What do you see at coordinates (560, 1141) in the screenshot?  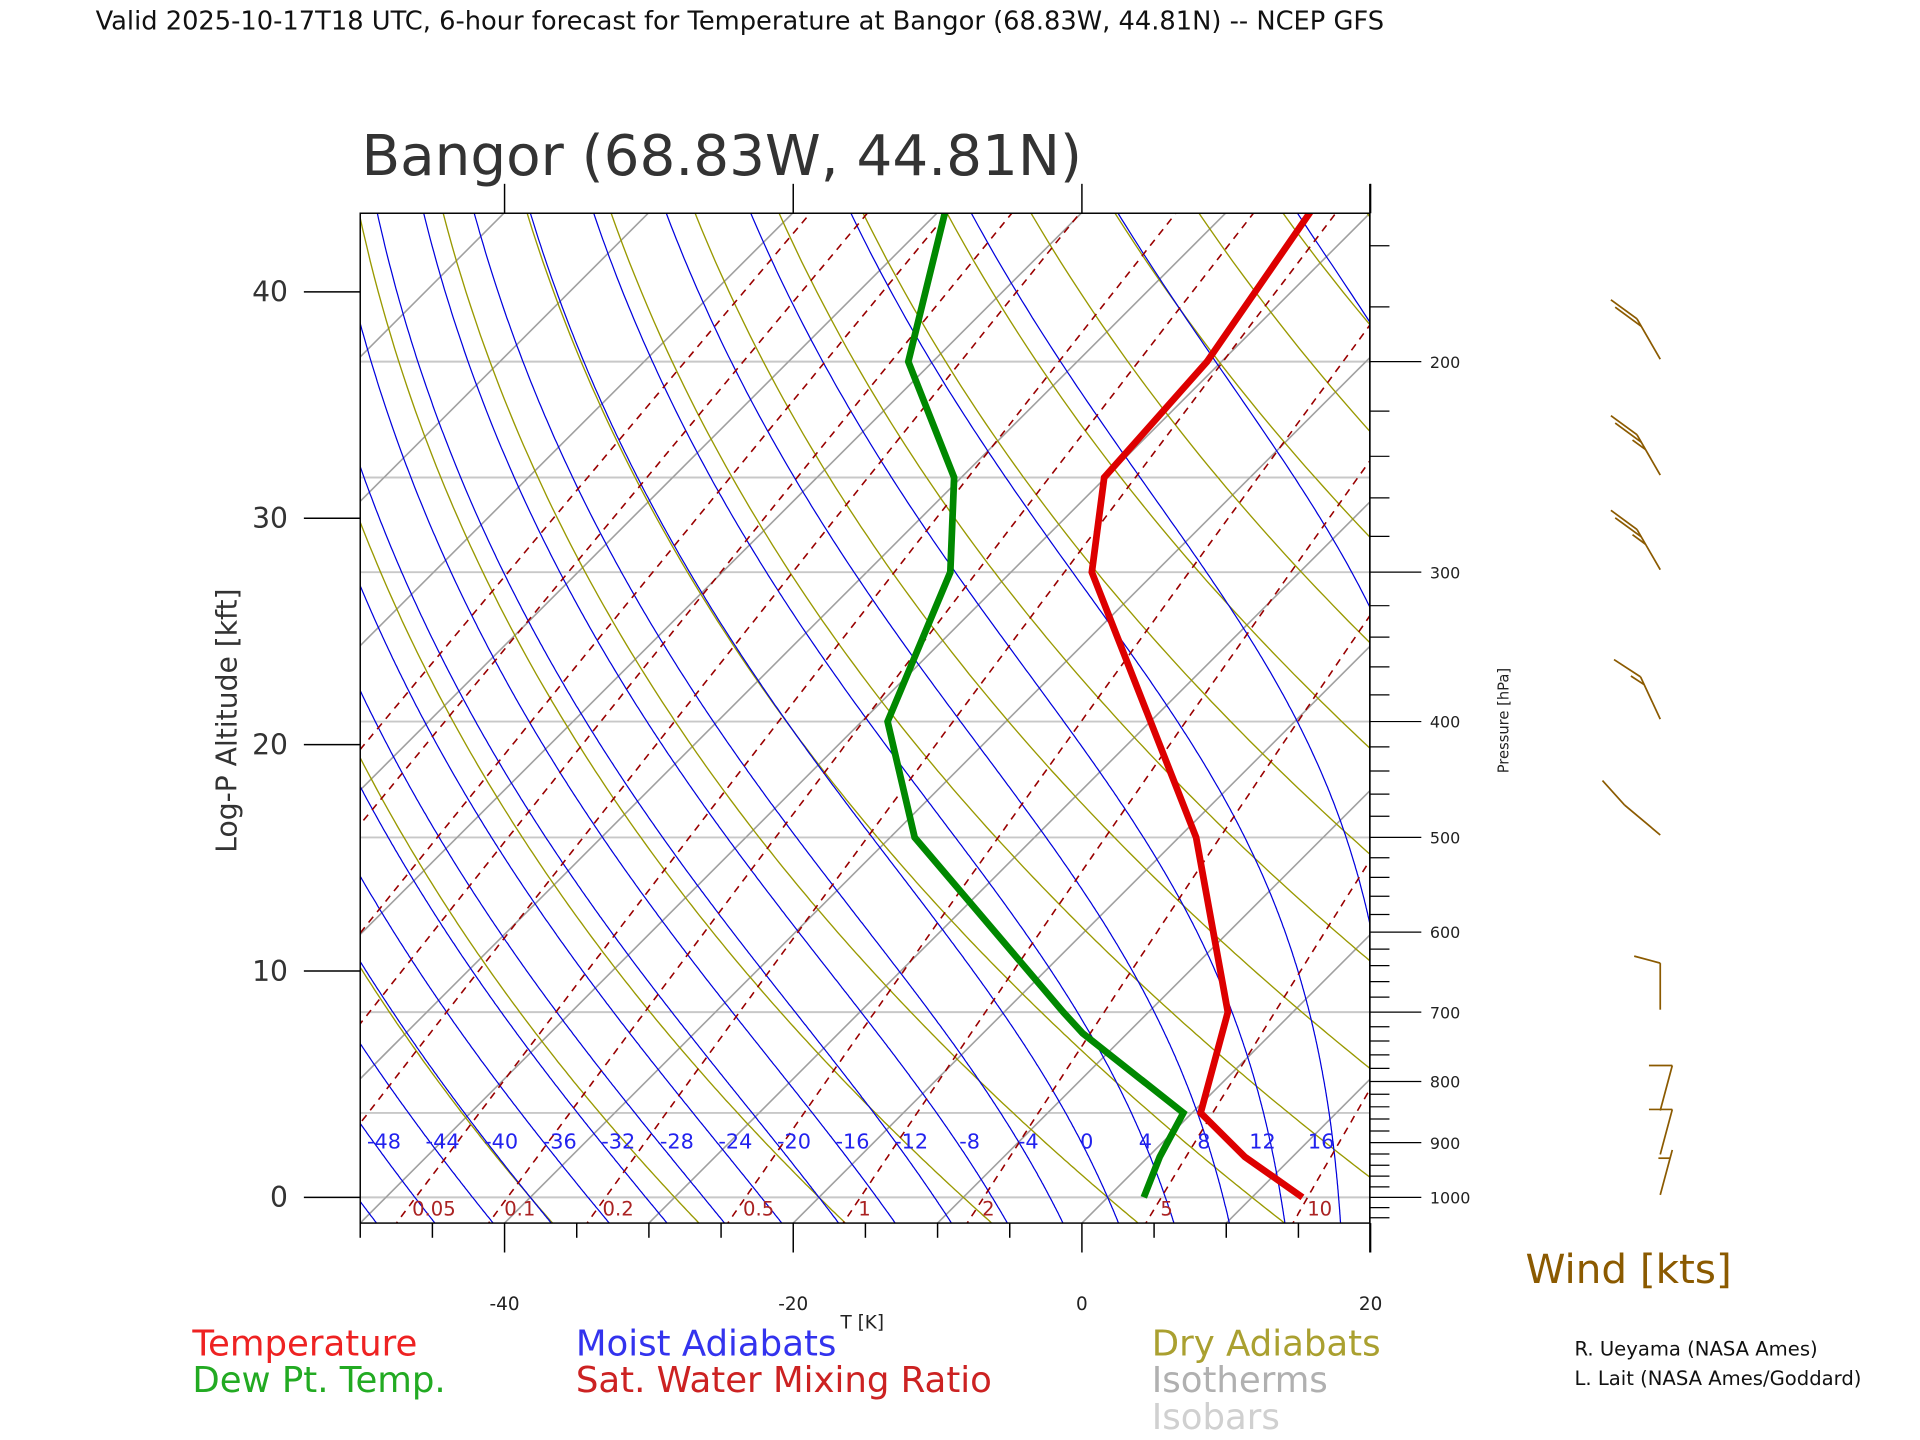 I see `moist-adiabat-label: -36` at bounding box center [560, 1141].